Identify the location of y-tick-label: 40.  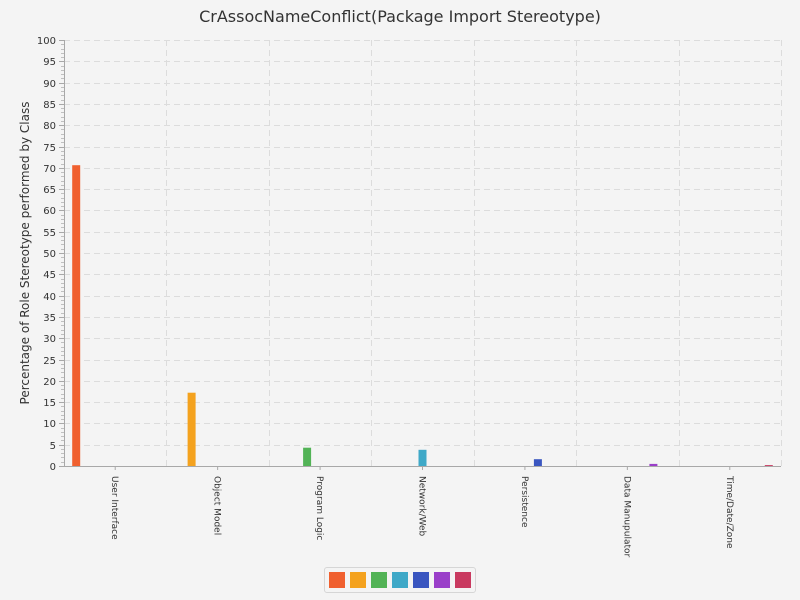
(49, 297).